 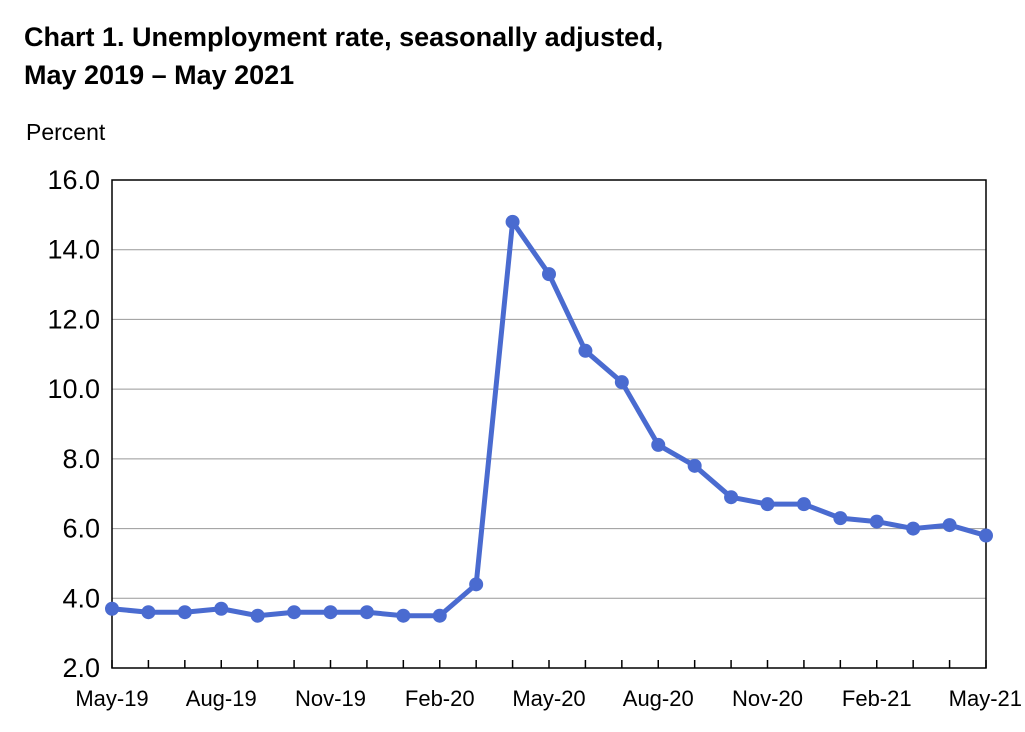 What do you see at coordinates (66, 132) in the screenshot?
I see `y-axis-label: Percent` at bounding box center [66, 132].